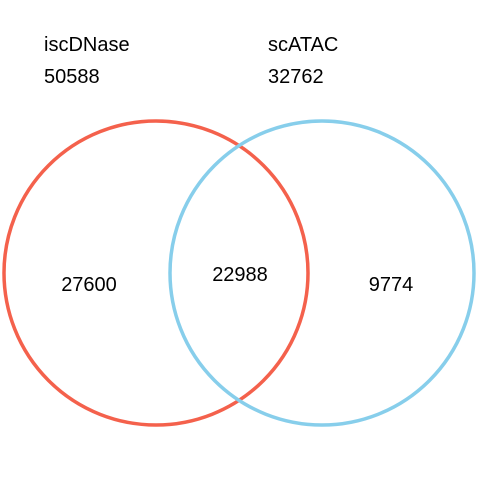 This screenshot has height=480, width=480. Describe the element at coordinates (296, 77) in the screenshot. I see `set-b-total: 32762` at that location.